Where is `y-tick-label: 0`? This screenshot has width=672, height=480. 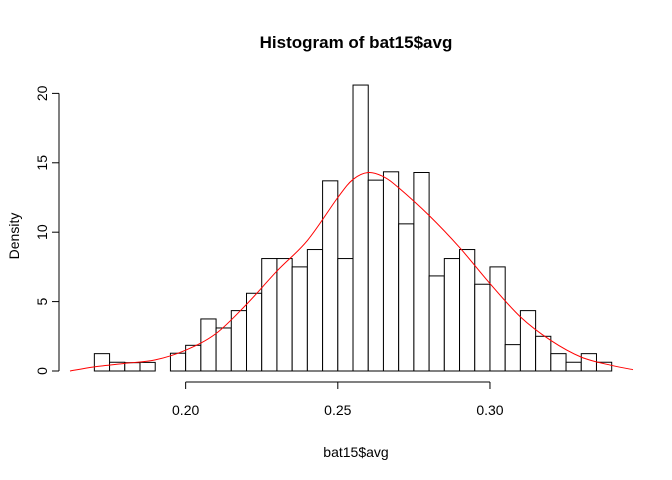
y-tick-label: 0 is located at coordinates (42, 371).